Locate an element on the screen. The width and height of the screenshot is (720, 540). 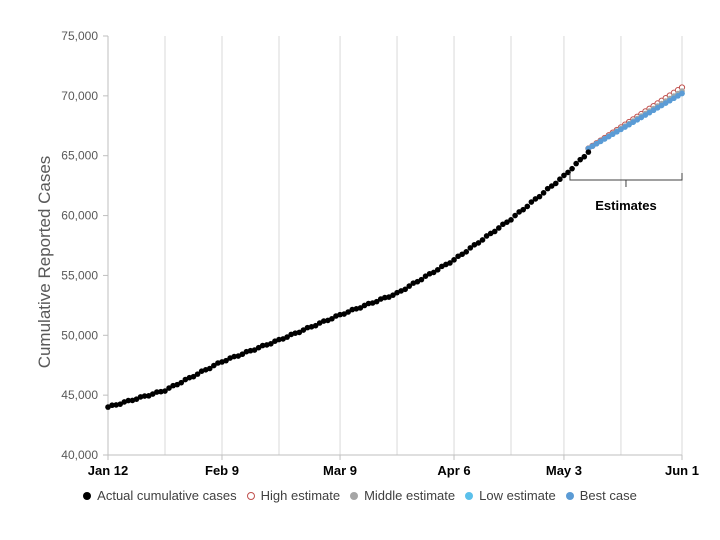
legend-label: High estimate is located at coordinates (300, 495).